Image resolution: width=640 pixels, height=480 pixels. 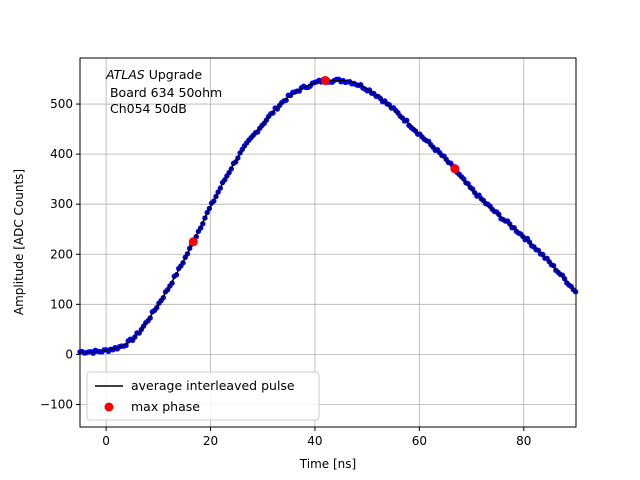 What do you see at coordinates (523, 441) in the screenshot?
I see `x-tick-label: 80` at bounding box center [523, 441].